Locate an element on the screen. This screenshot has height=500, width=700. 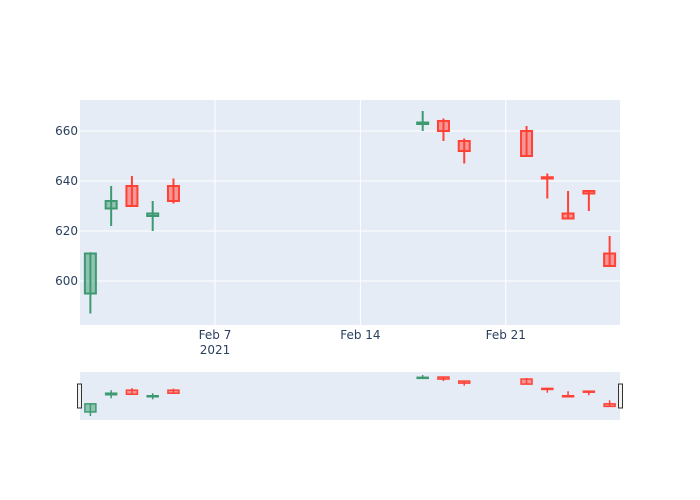
x-tick-sublabel: 2021 is located at coordinates (215, 350).